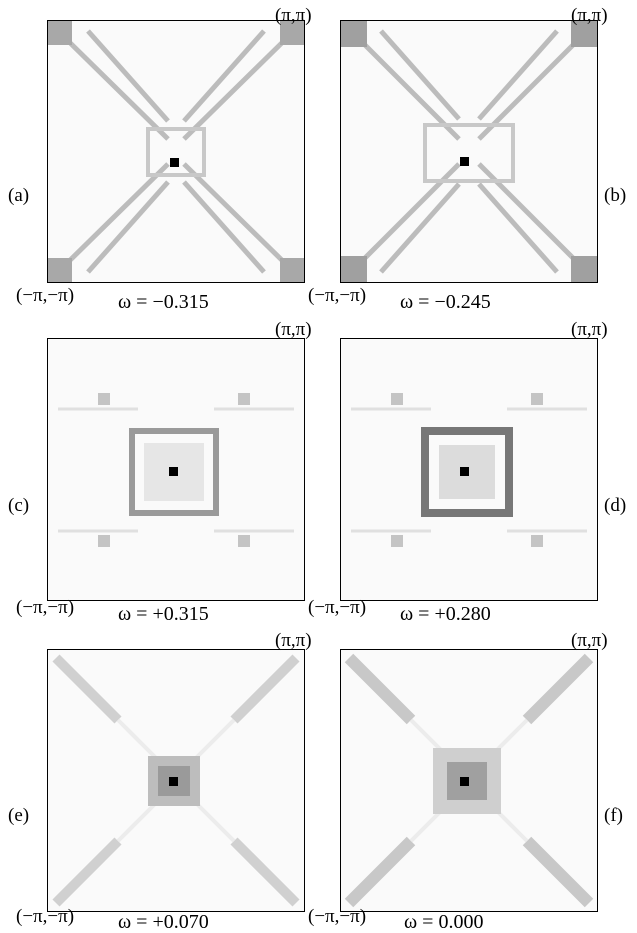 This screenshot has width=637, height=933. I want to click on panel-a-label: (a), so click(19, 195).